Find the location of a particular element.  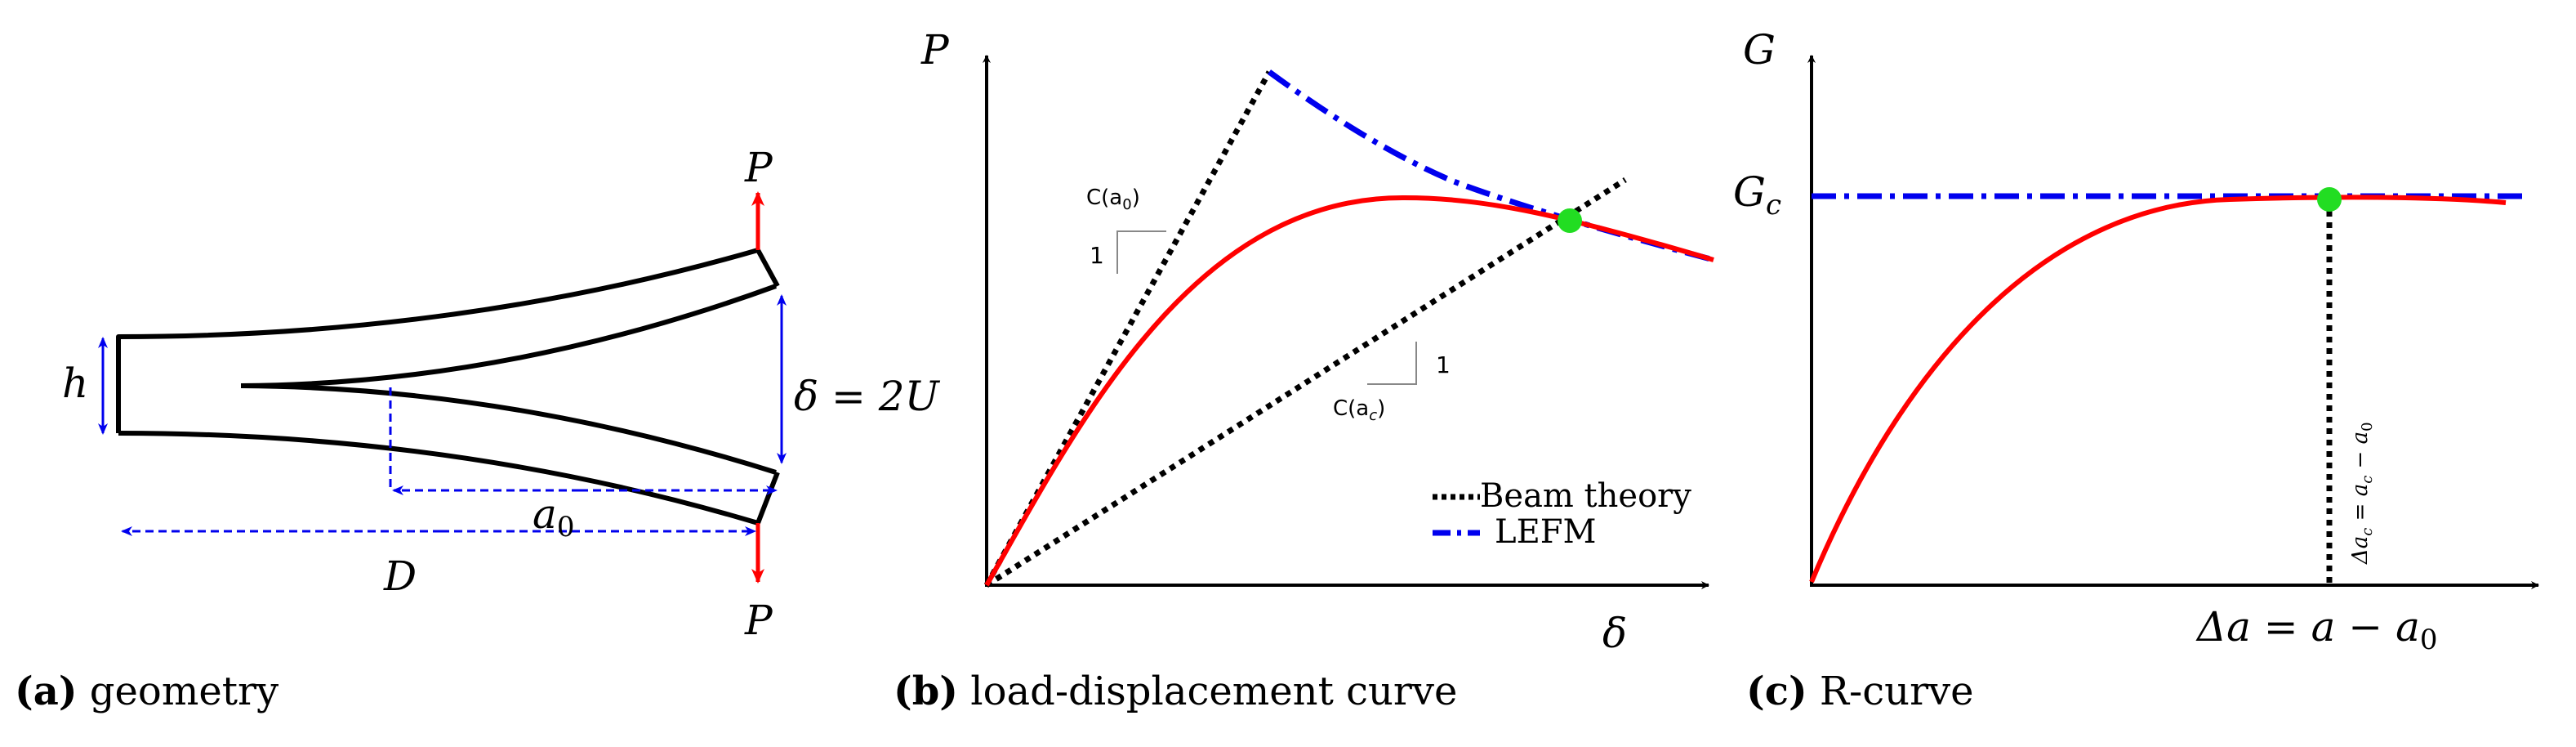

slope-triangle-a0 is located at coordinates (1141, 252).